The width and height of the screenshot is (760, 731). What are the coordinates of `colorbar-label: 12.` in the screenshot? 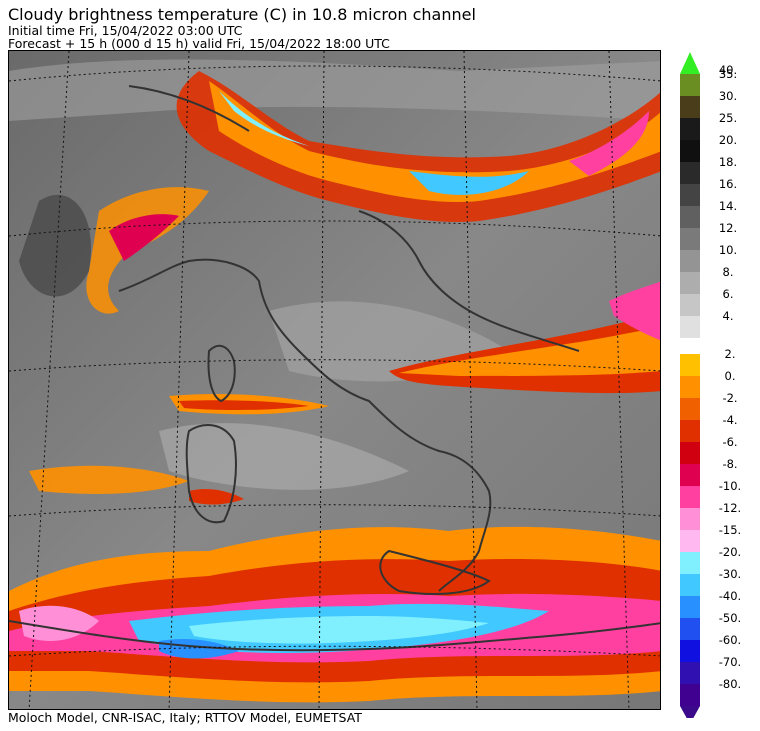 It's located at (728, 228).